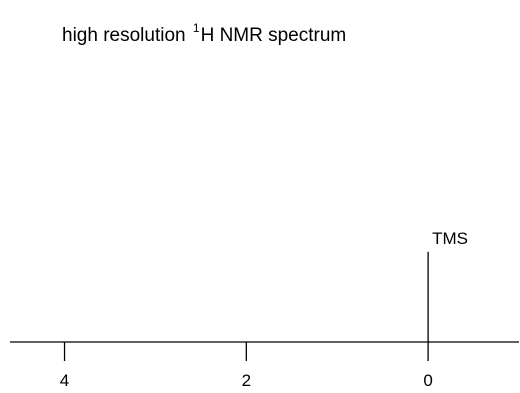 This screenshot has width=520, height=393. I want to click on x-tick-label-1: 2, so click(246, 380).